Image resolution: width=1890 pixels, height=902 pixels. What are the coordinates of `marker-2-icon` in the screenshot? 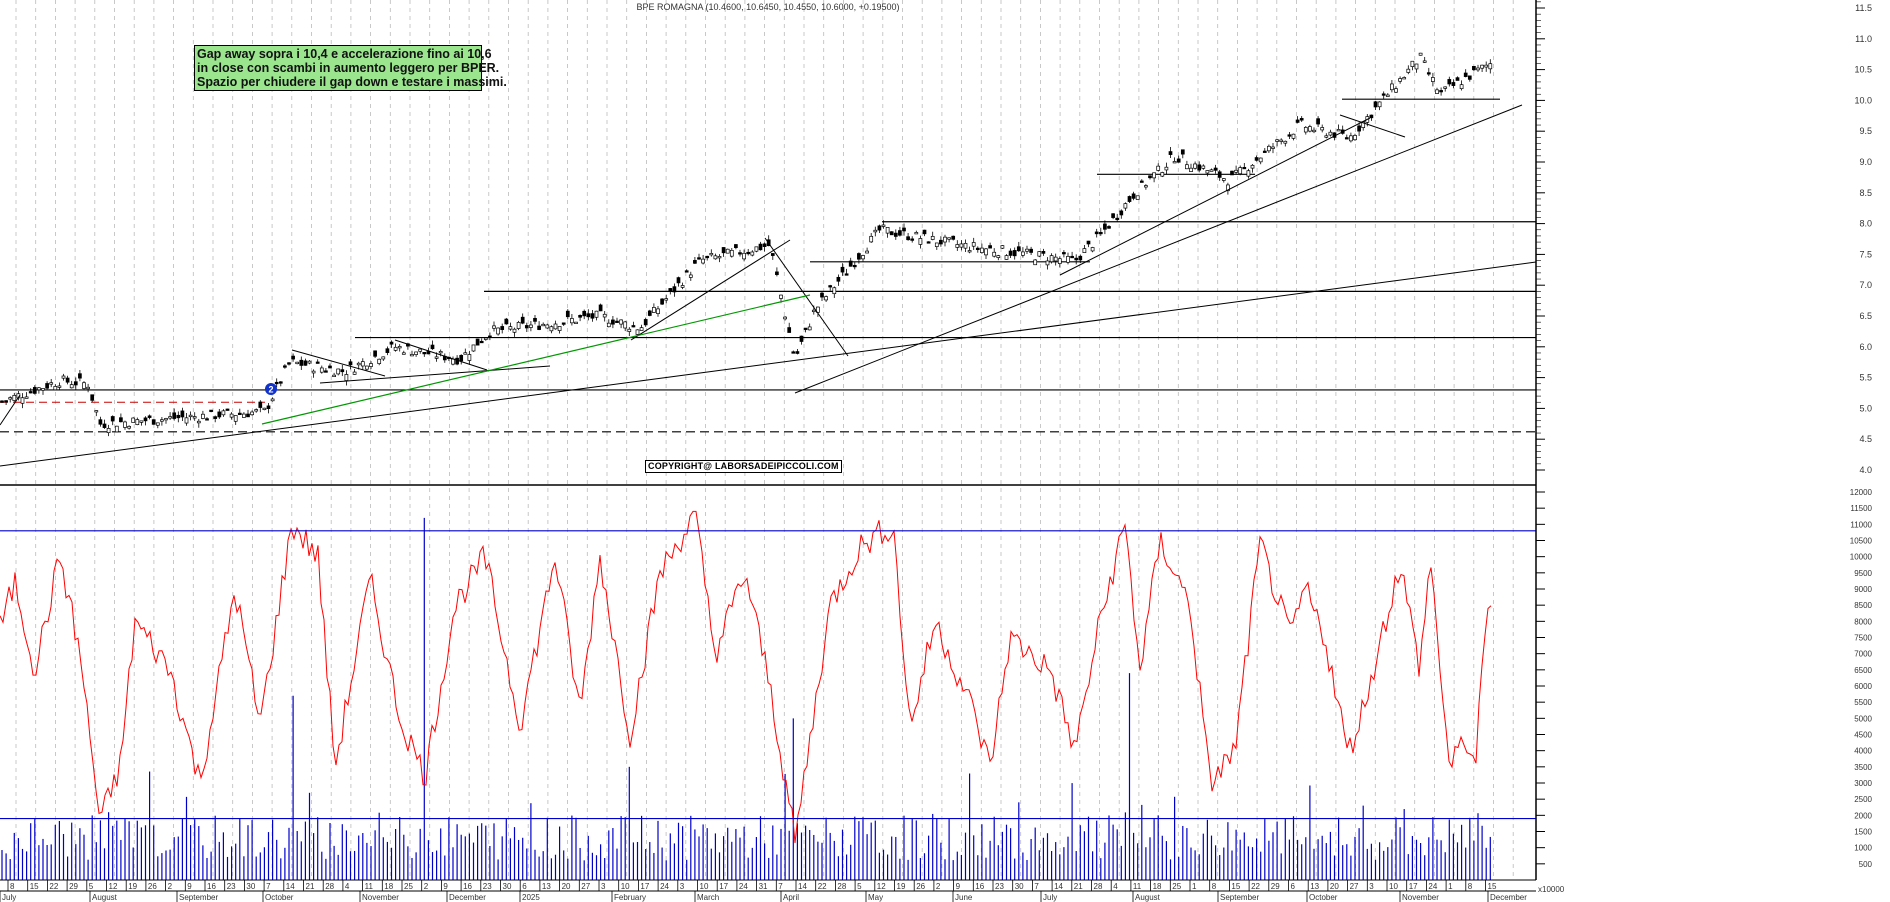 It's located at (271, 389).